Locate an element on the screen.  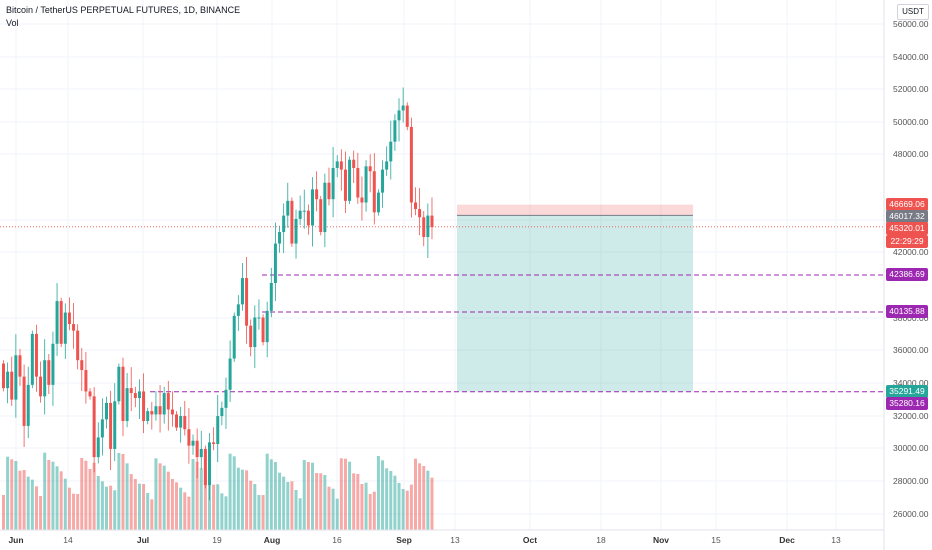
x-axis-tick: Dec is located at coordinates (787, 540).